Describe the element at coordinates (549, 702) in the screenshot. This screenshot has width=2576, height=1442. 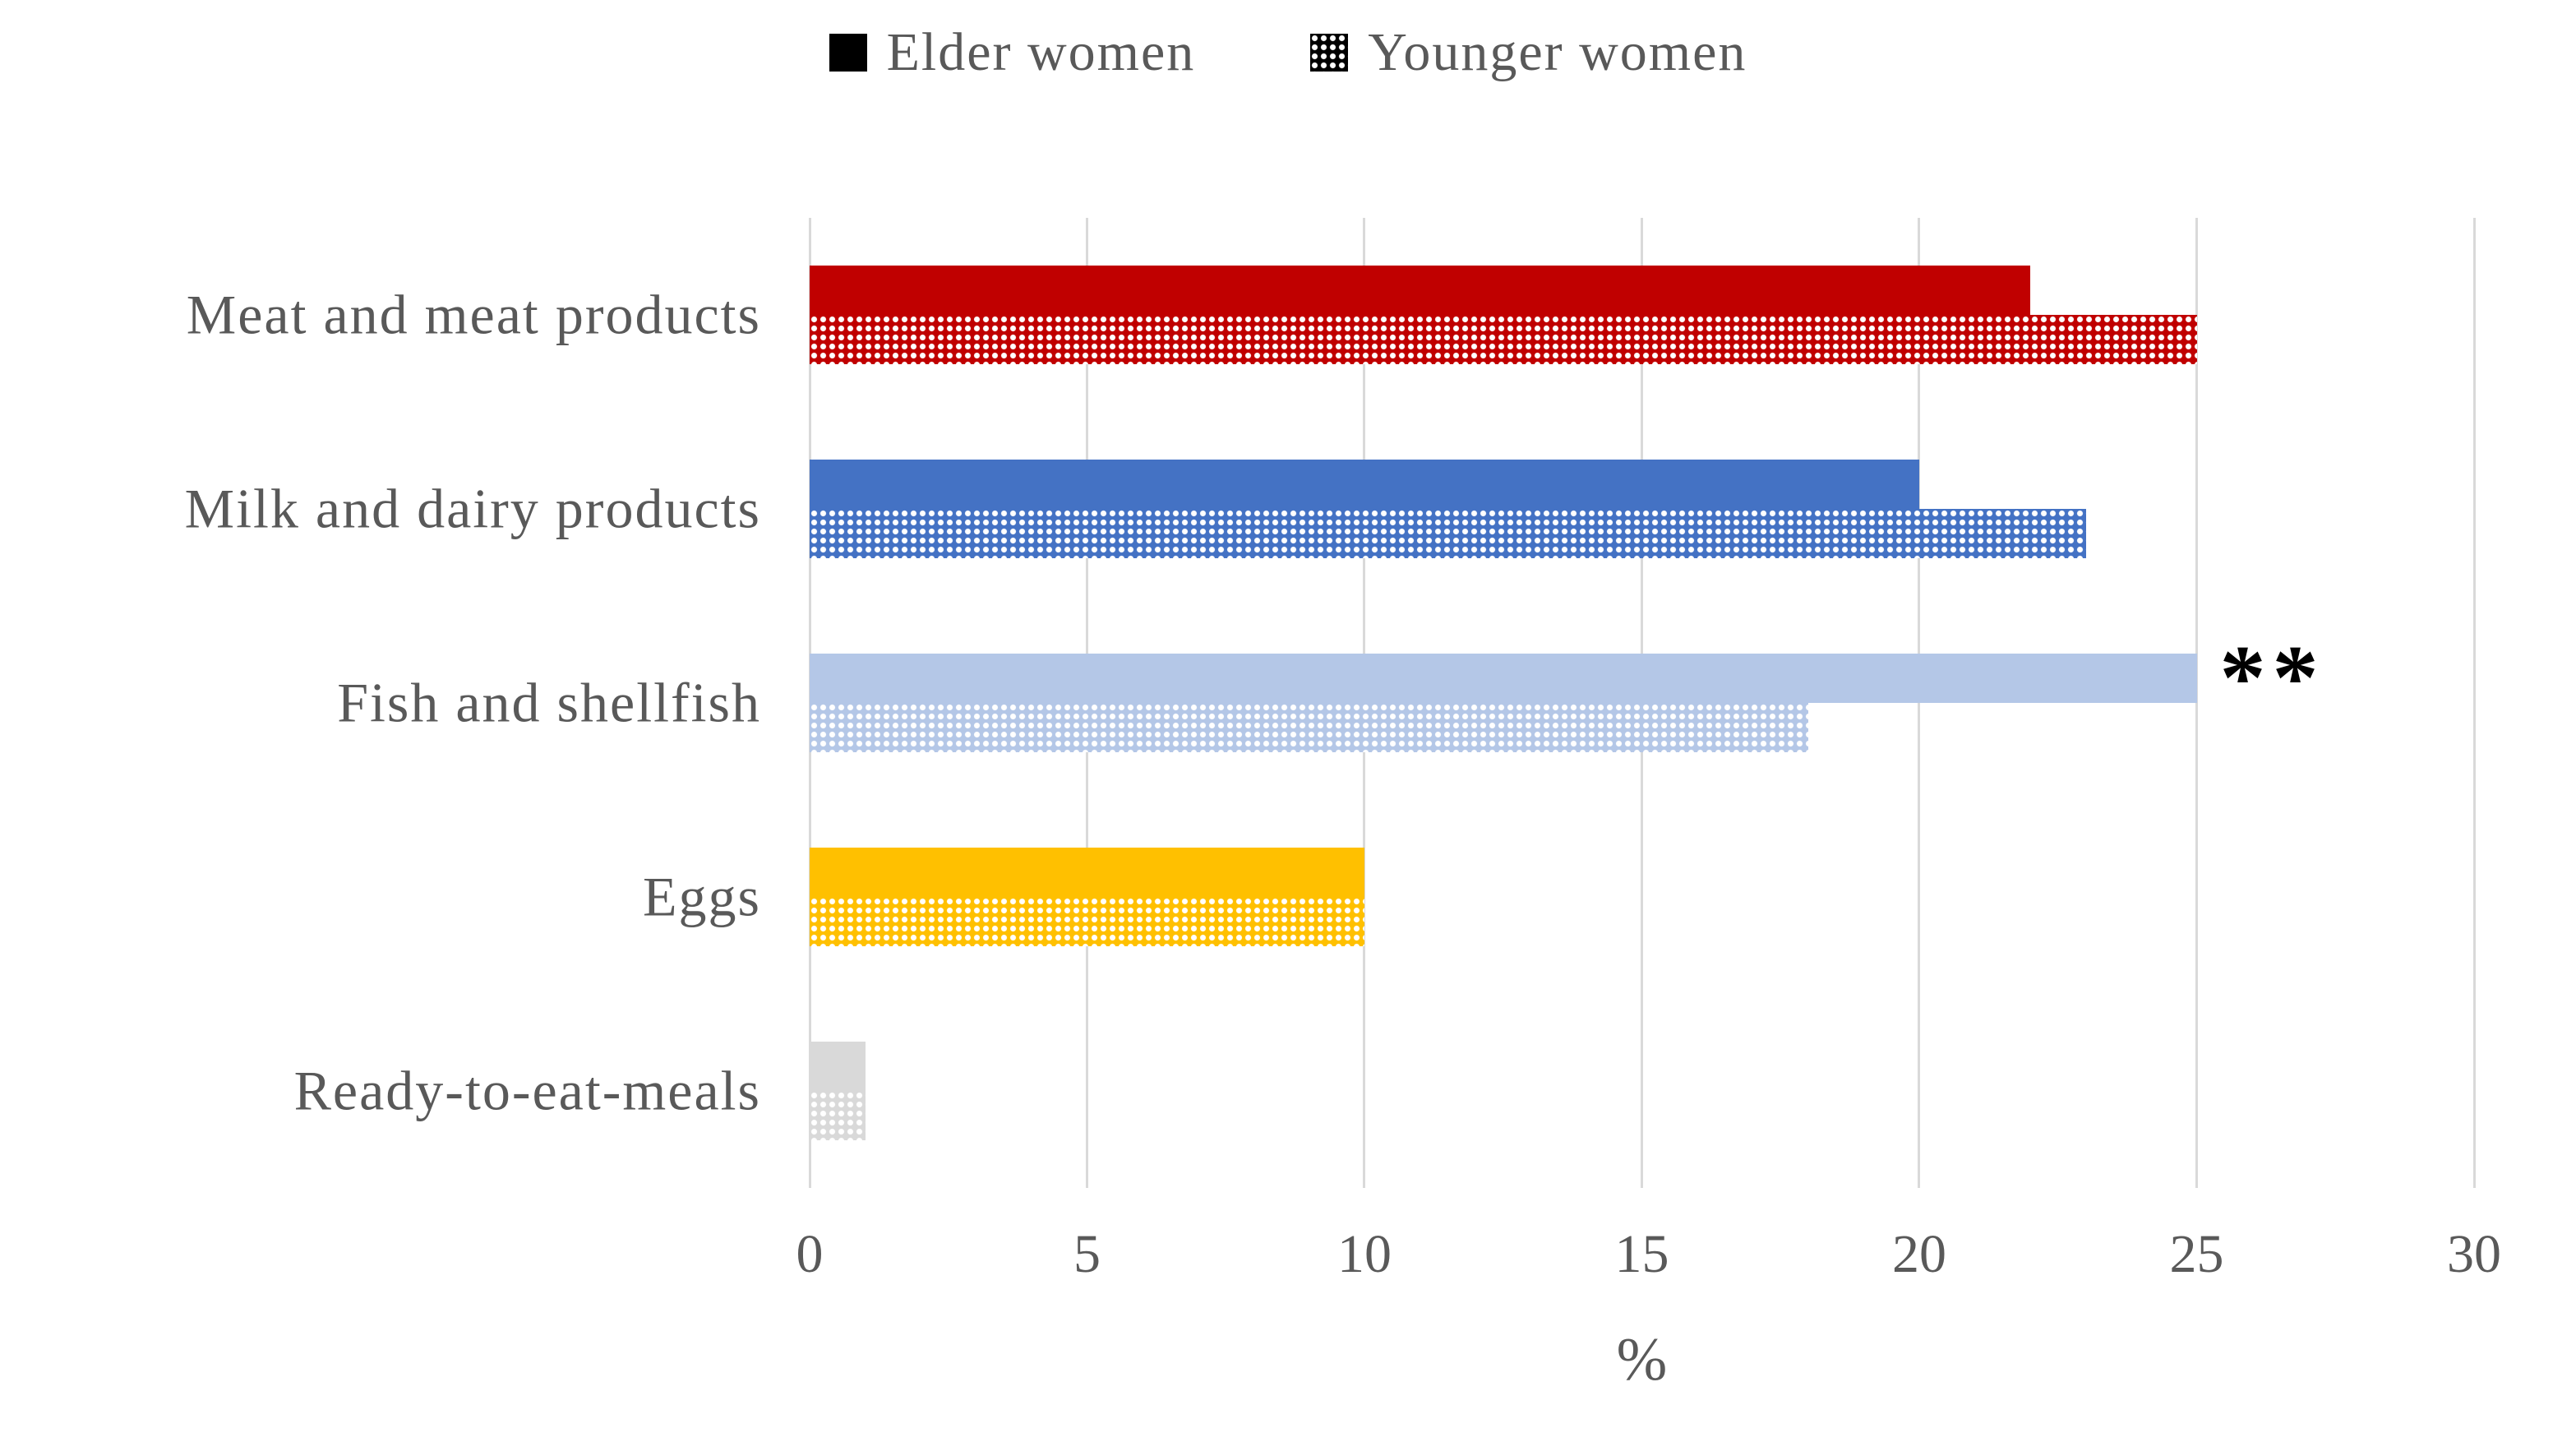
I see `category-label-fish-and-shellfish: Fish and shellfish` at that location.